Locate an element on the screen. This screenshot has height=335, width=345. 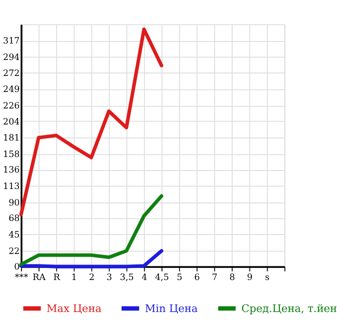
y-tick-label: 272 is located at coordinates (11, 73).